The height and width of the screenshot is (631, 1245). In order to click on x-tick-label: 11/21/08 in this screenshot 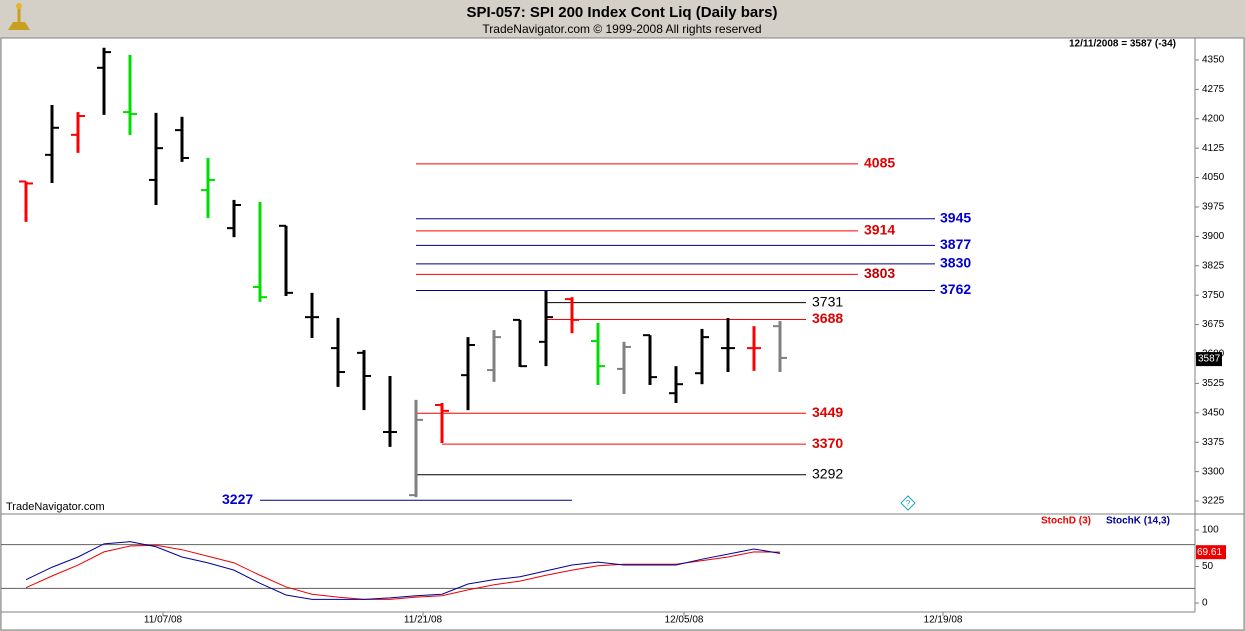, I will do `click(423, 620)`.